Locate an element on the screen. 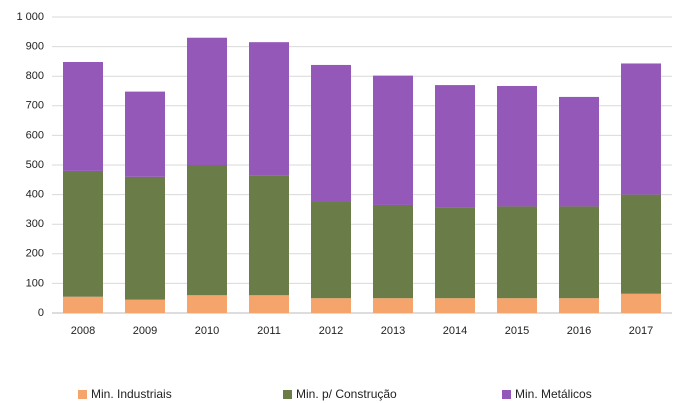 Image resolution: width=675 pixels, height=403 pixels. y-tick-label: 100 is located at coordinates (35, 283).